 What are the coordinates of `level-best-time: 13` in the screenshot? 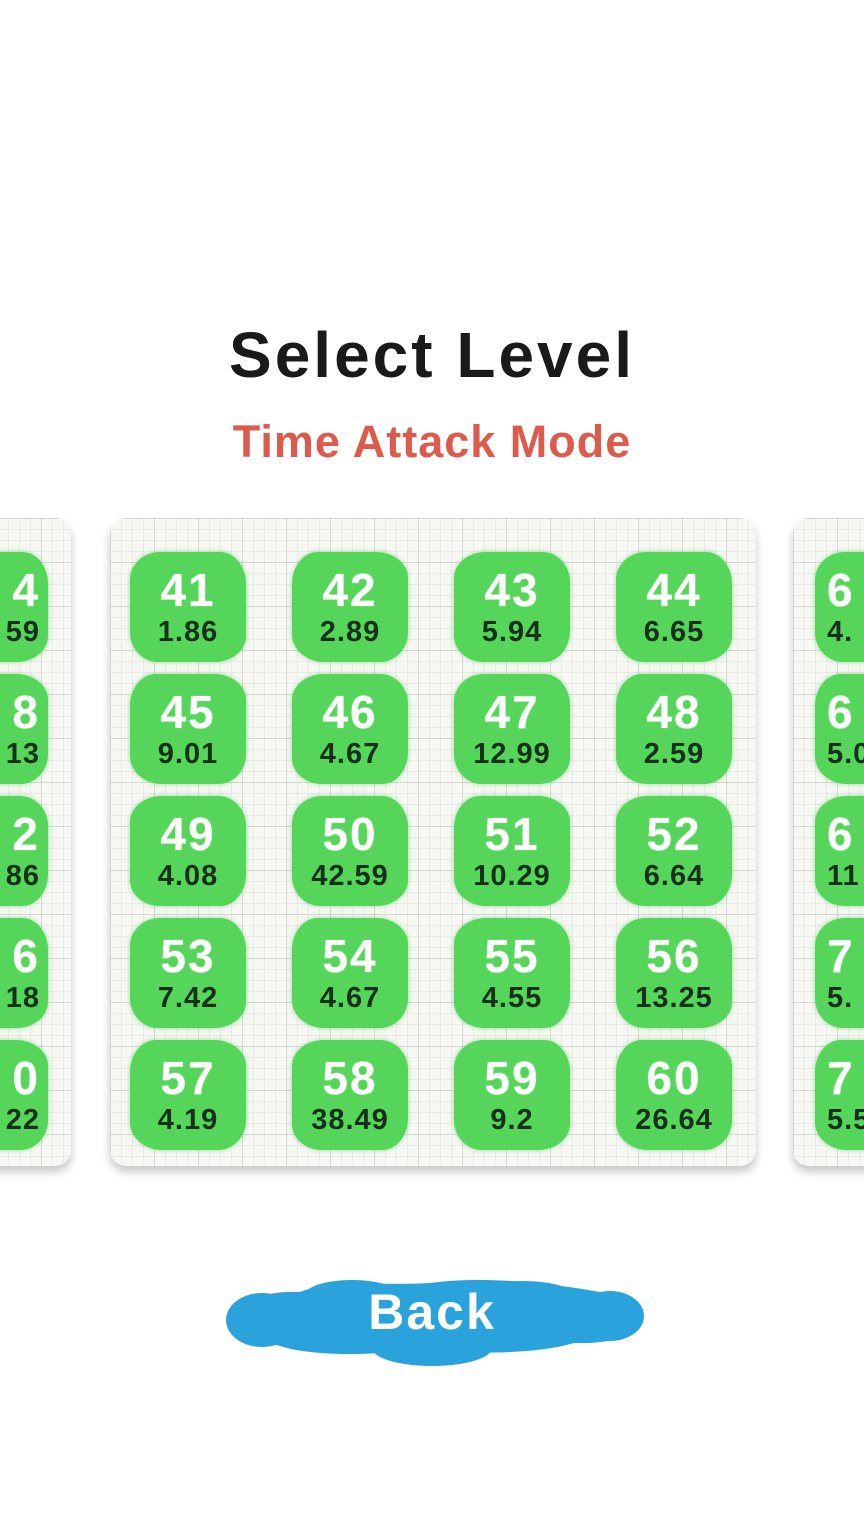 It's located at (22, 754).